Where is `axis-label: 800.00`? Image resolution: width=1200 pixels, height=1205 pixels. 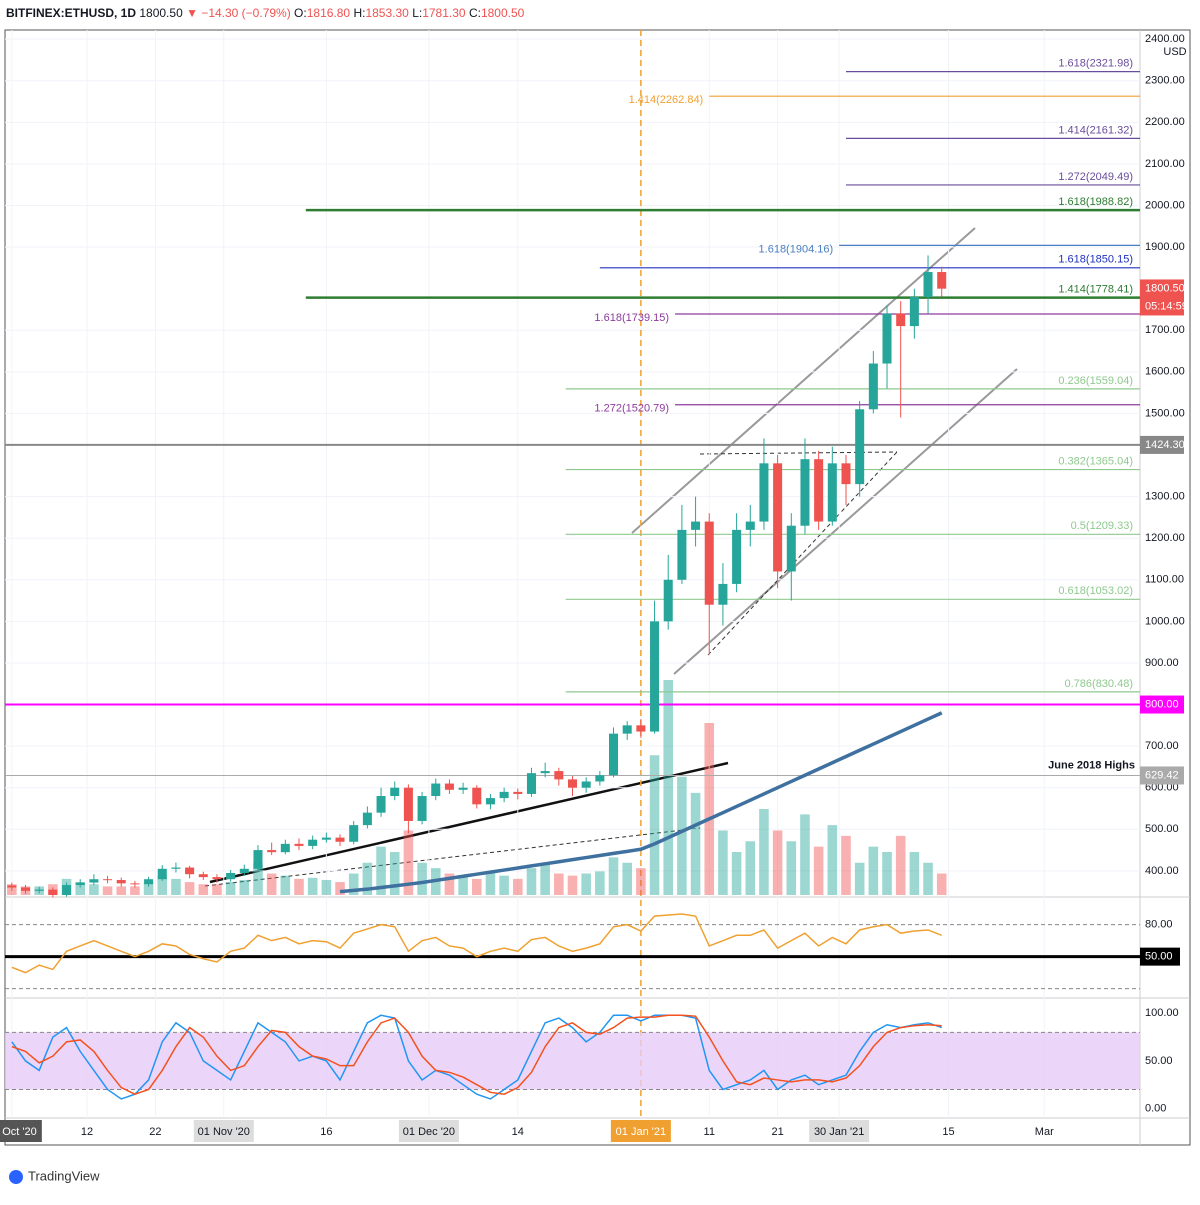
axis-label: 800.00 is located at coordinates (1162, 704).